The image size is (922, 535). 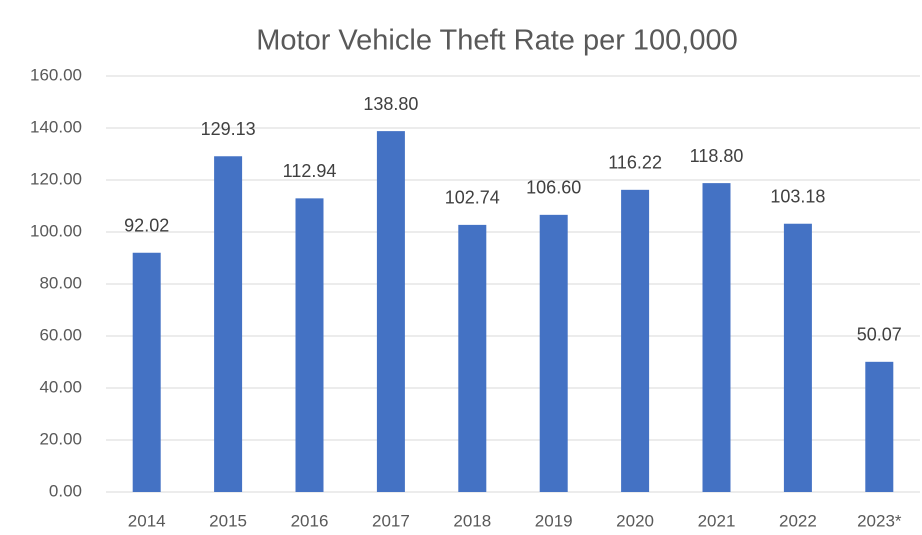 What do you see at coordinates (472, 520) in the screenshot?
I see `x-tick-label: 2018` at bounding box center [472, 520].